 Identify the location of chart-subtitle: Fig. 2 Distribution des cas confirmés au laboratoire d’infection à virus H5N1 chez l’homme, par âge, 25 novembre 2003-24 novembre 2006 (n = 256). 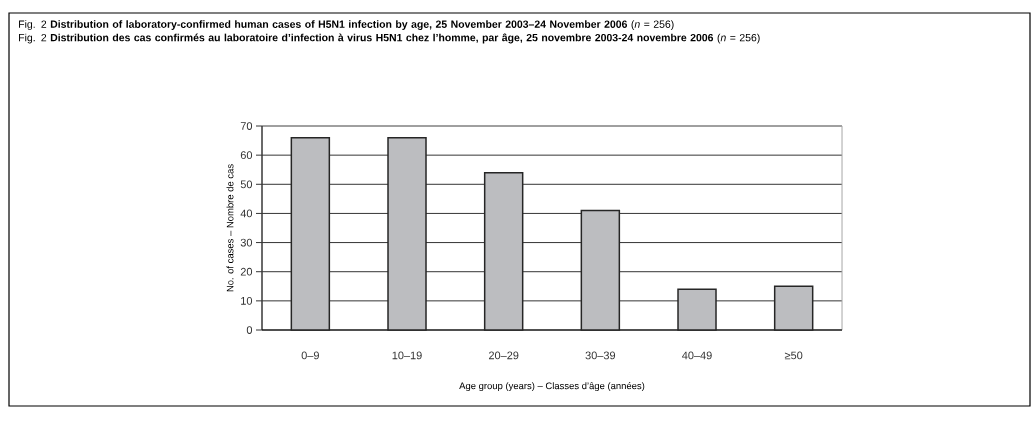
(389, 38).